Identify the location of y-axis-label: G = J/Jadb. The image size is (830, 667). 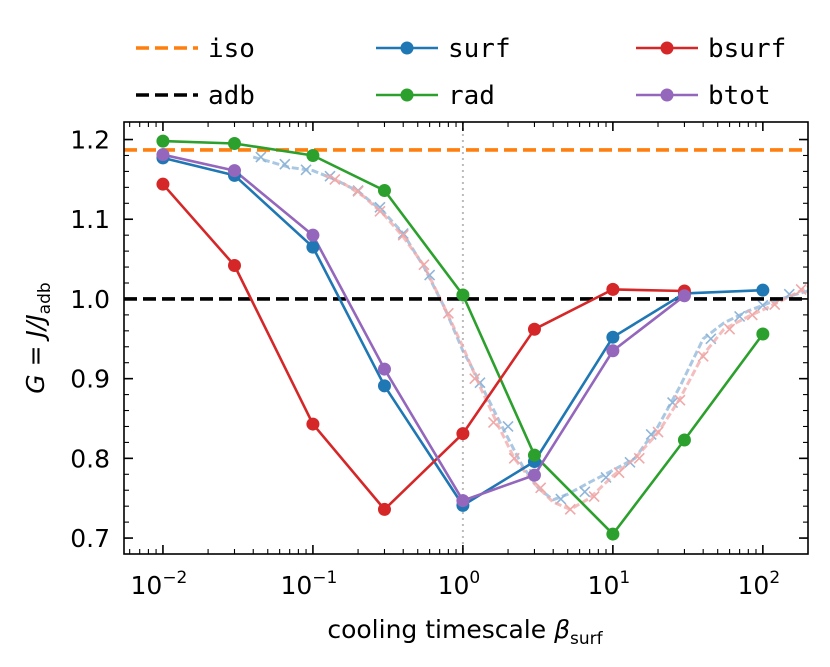
(38, 337).